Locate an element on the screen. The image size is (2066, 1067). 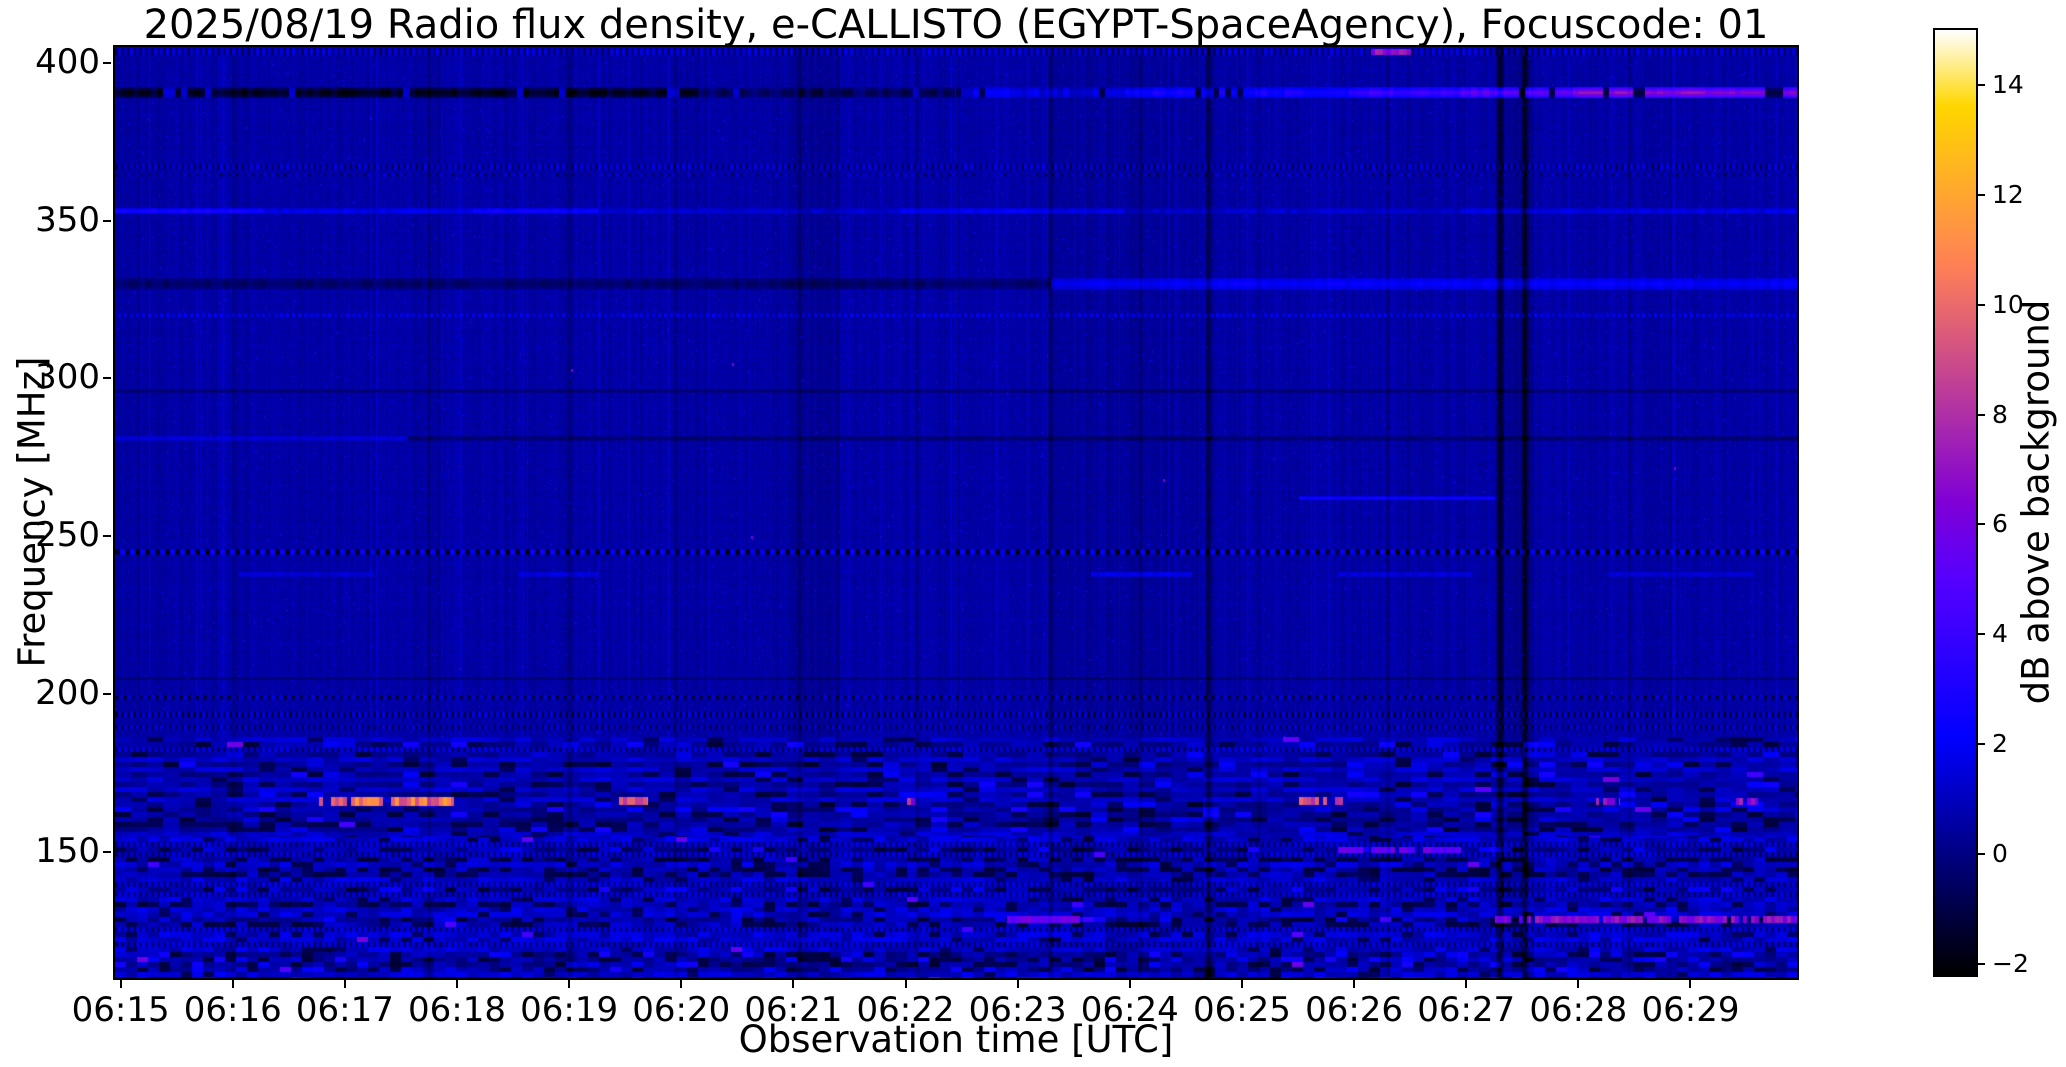
y-axis-label: Frequency [MHz] is located at coordinates (32, 512).